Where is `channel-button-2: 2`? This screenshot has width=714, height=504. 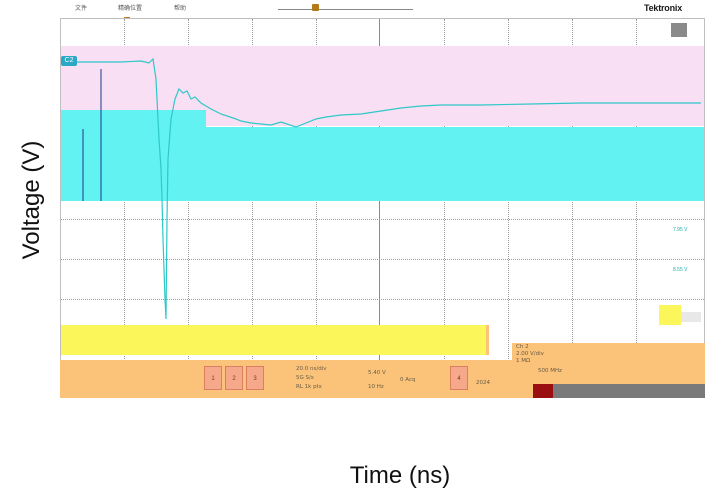
channel-button-2: 2 is located at coordinates (234, 378).